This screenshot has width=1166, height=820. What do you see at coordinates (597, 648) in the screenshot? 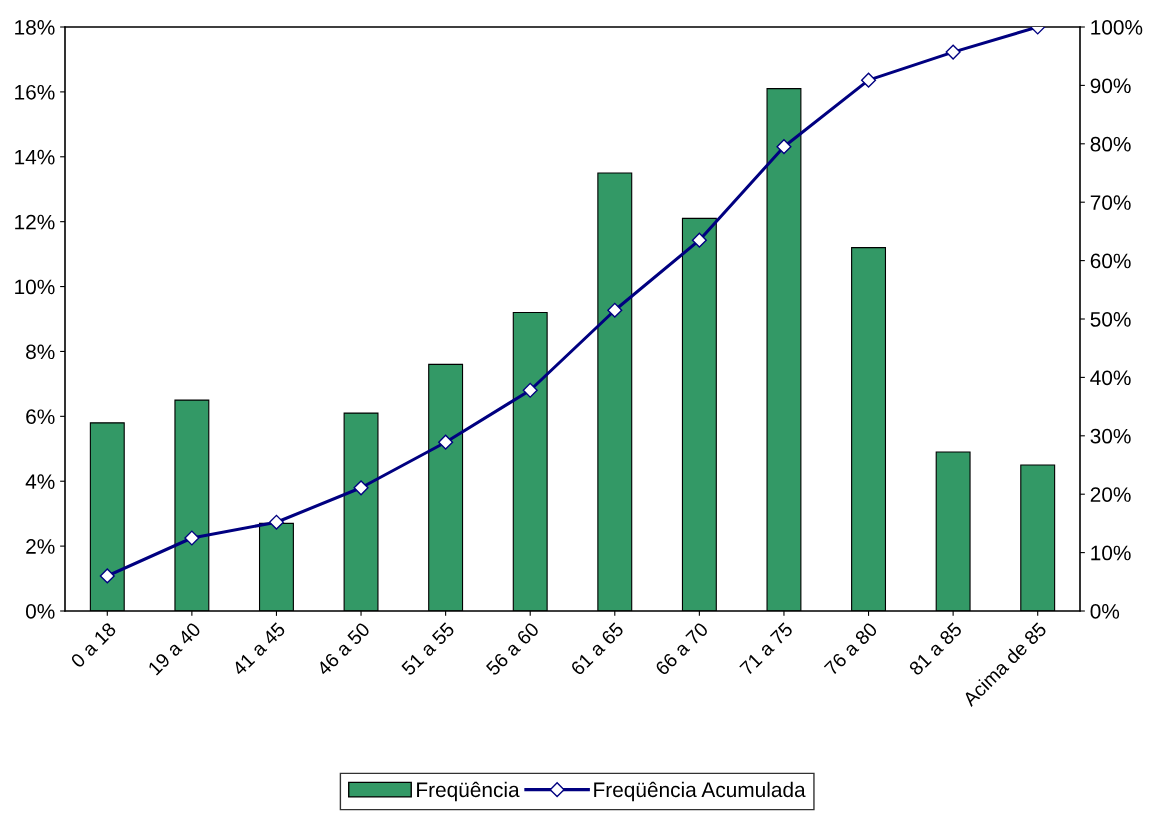
I see `x-tick-label: 61 a 65` at bounding box center [597, 648].